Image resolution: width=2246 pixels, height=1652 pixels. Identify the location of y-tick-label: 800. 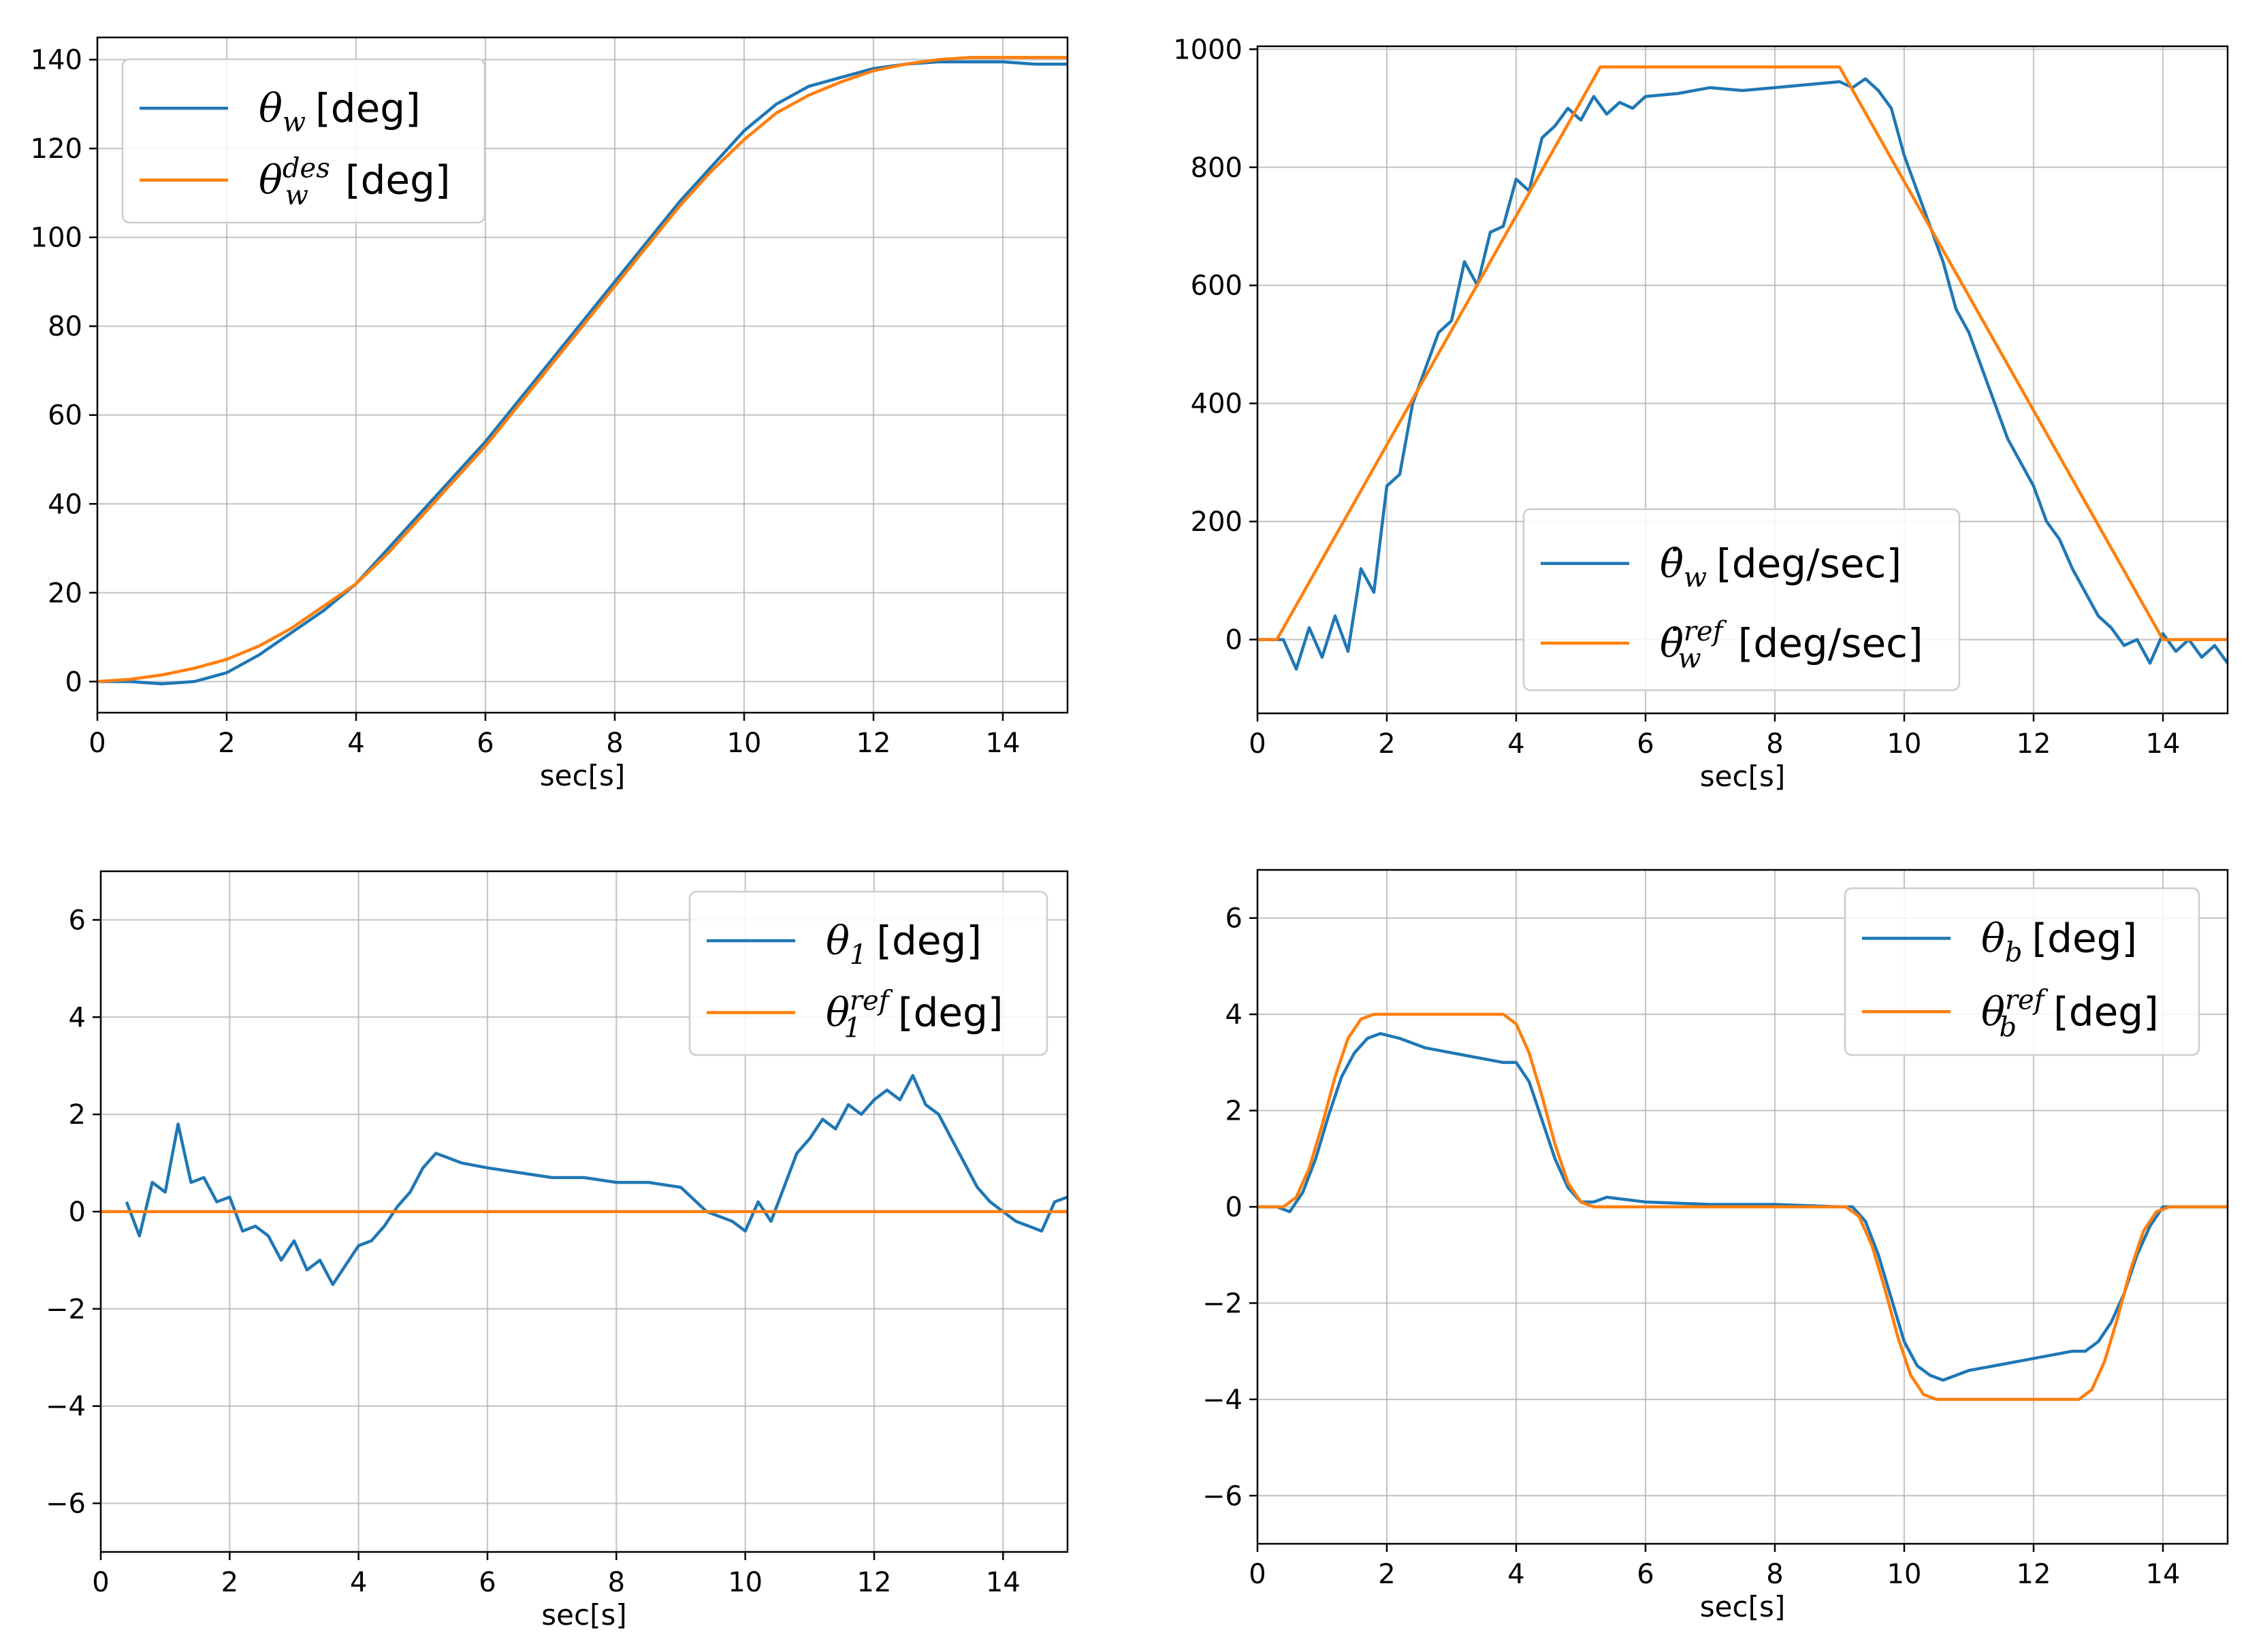
(1216, 168).